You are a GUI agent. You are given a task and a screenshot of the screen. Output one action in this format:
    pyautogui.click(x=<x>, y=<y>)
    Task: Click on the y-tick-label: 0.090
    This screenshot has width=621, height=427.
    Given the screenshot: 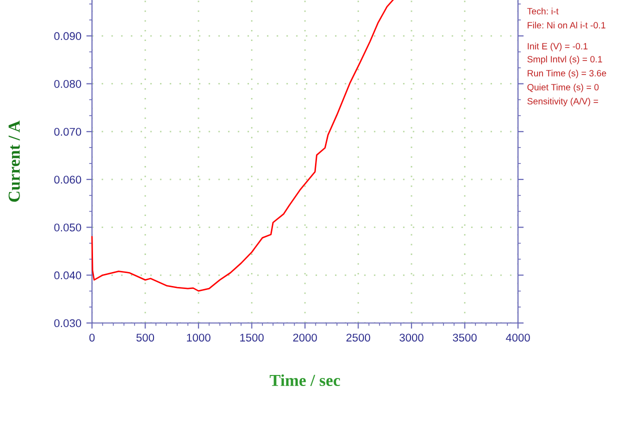 What is the action you would take?
    pyautogui.click(x=68, y=36)
    